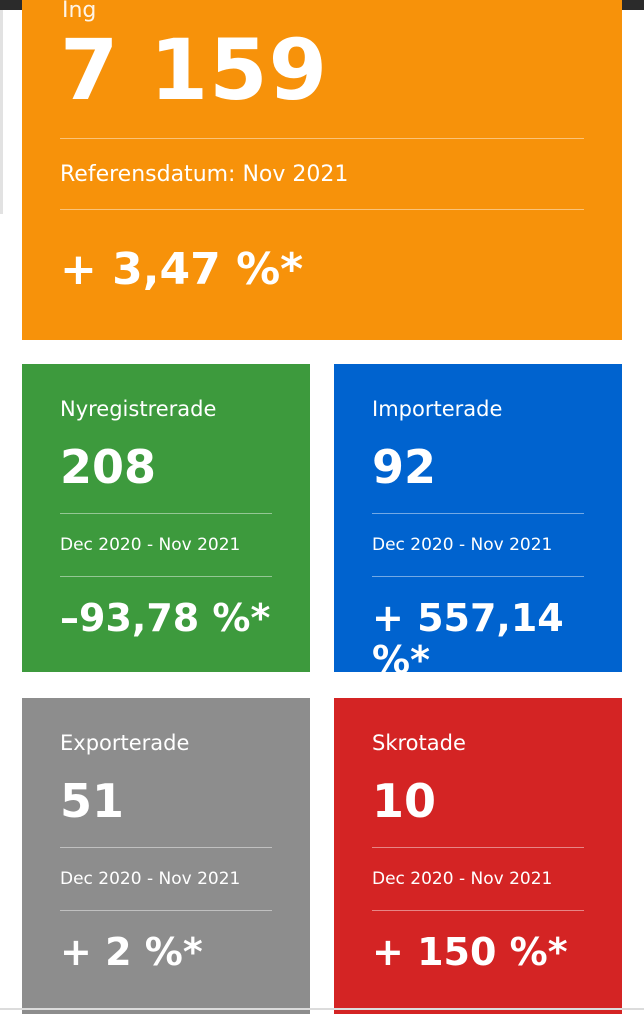 This screenshot has height=1024, width=644. What do you see at coordinates (470, 952) in the screenshot?
I see `card-change: + 150 %*` at bounding box center [470, 952].